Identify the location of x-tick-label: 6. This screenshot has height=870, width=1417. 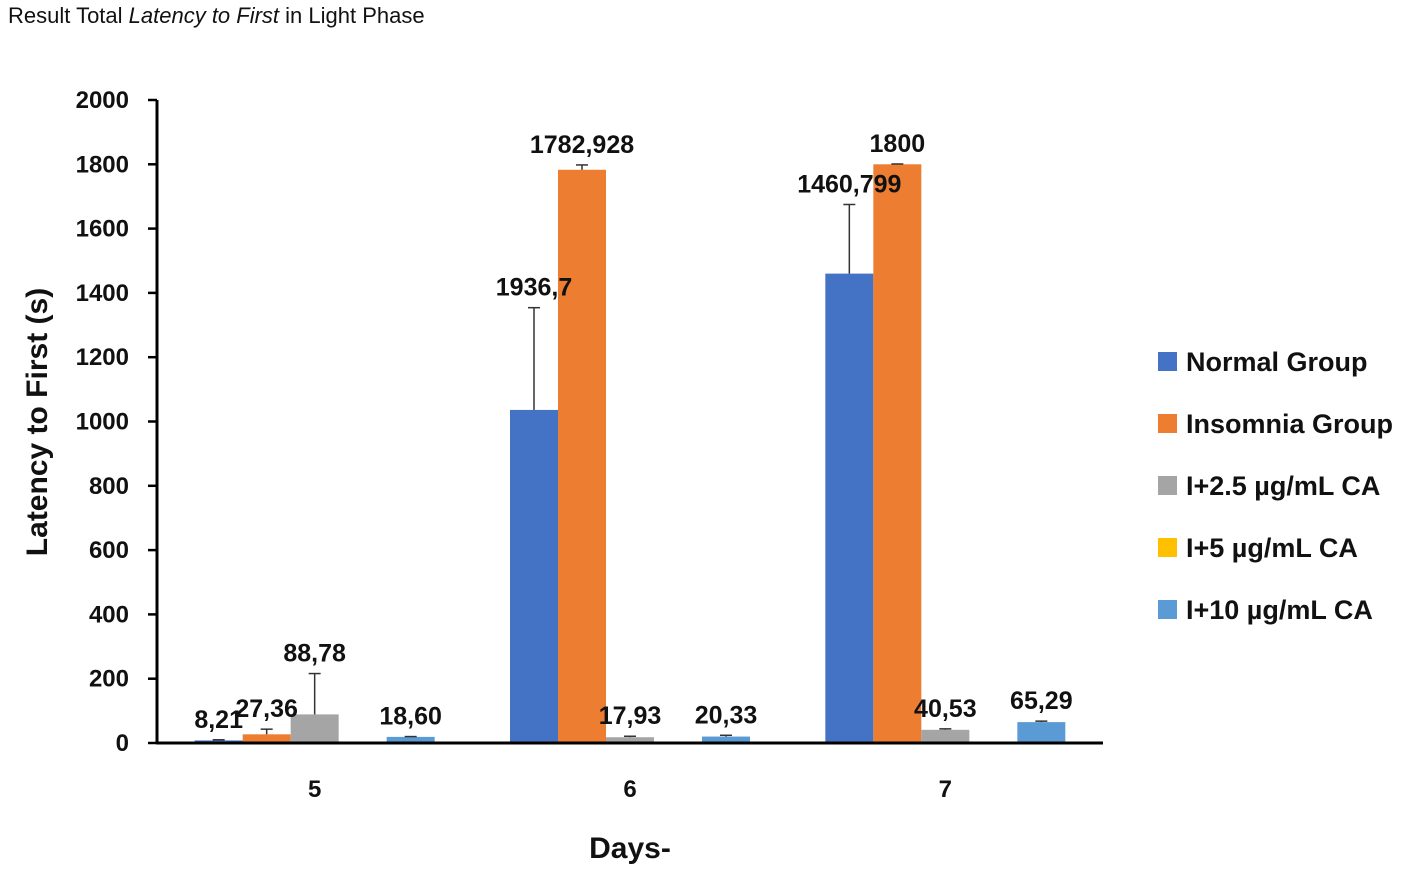
(629, 789).